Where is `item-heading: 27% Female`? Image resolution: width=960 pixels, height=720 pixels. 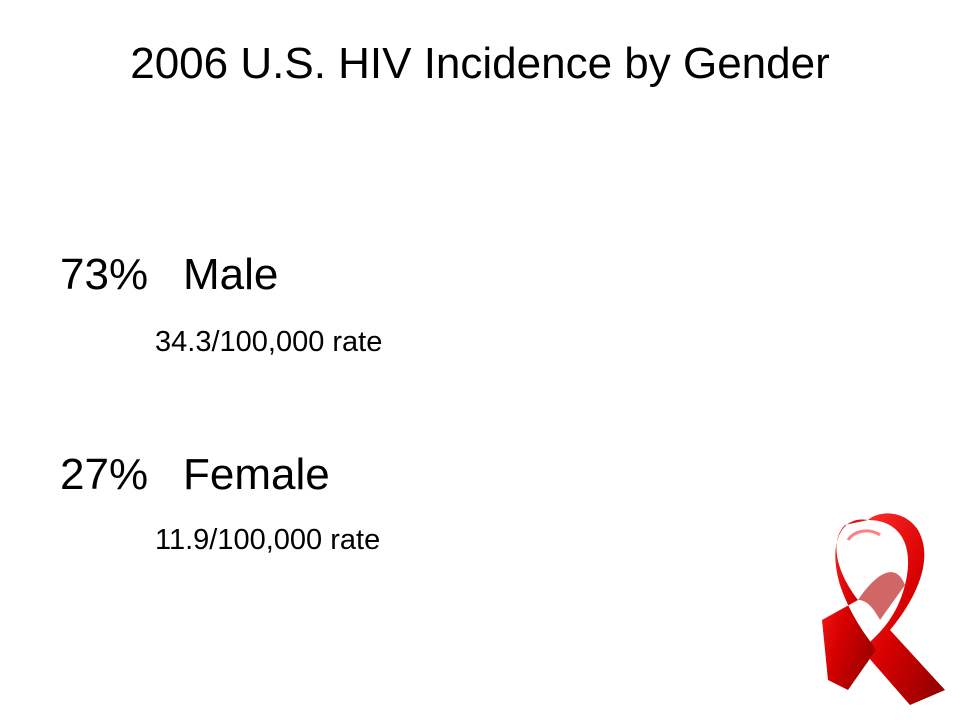 item-heading: 27% Female is located at coordinates (195, 475).